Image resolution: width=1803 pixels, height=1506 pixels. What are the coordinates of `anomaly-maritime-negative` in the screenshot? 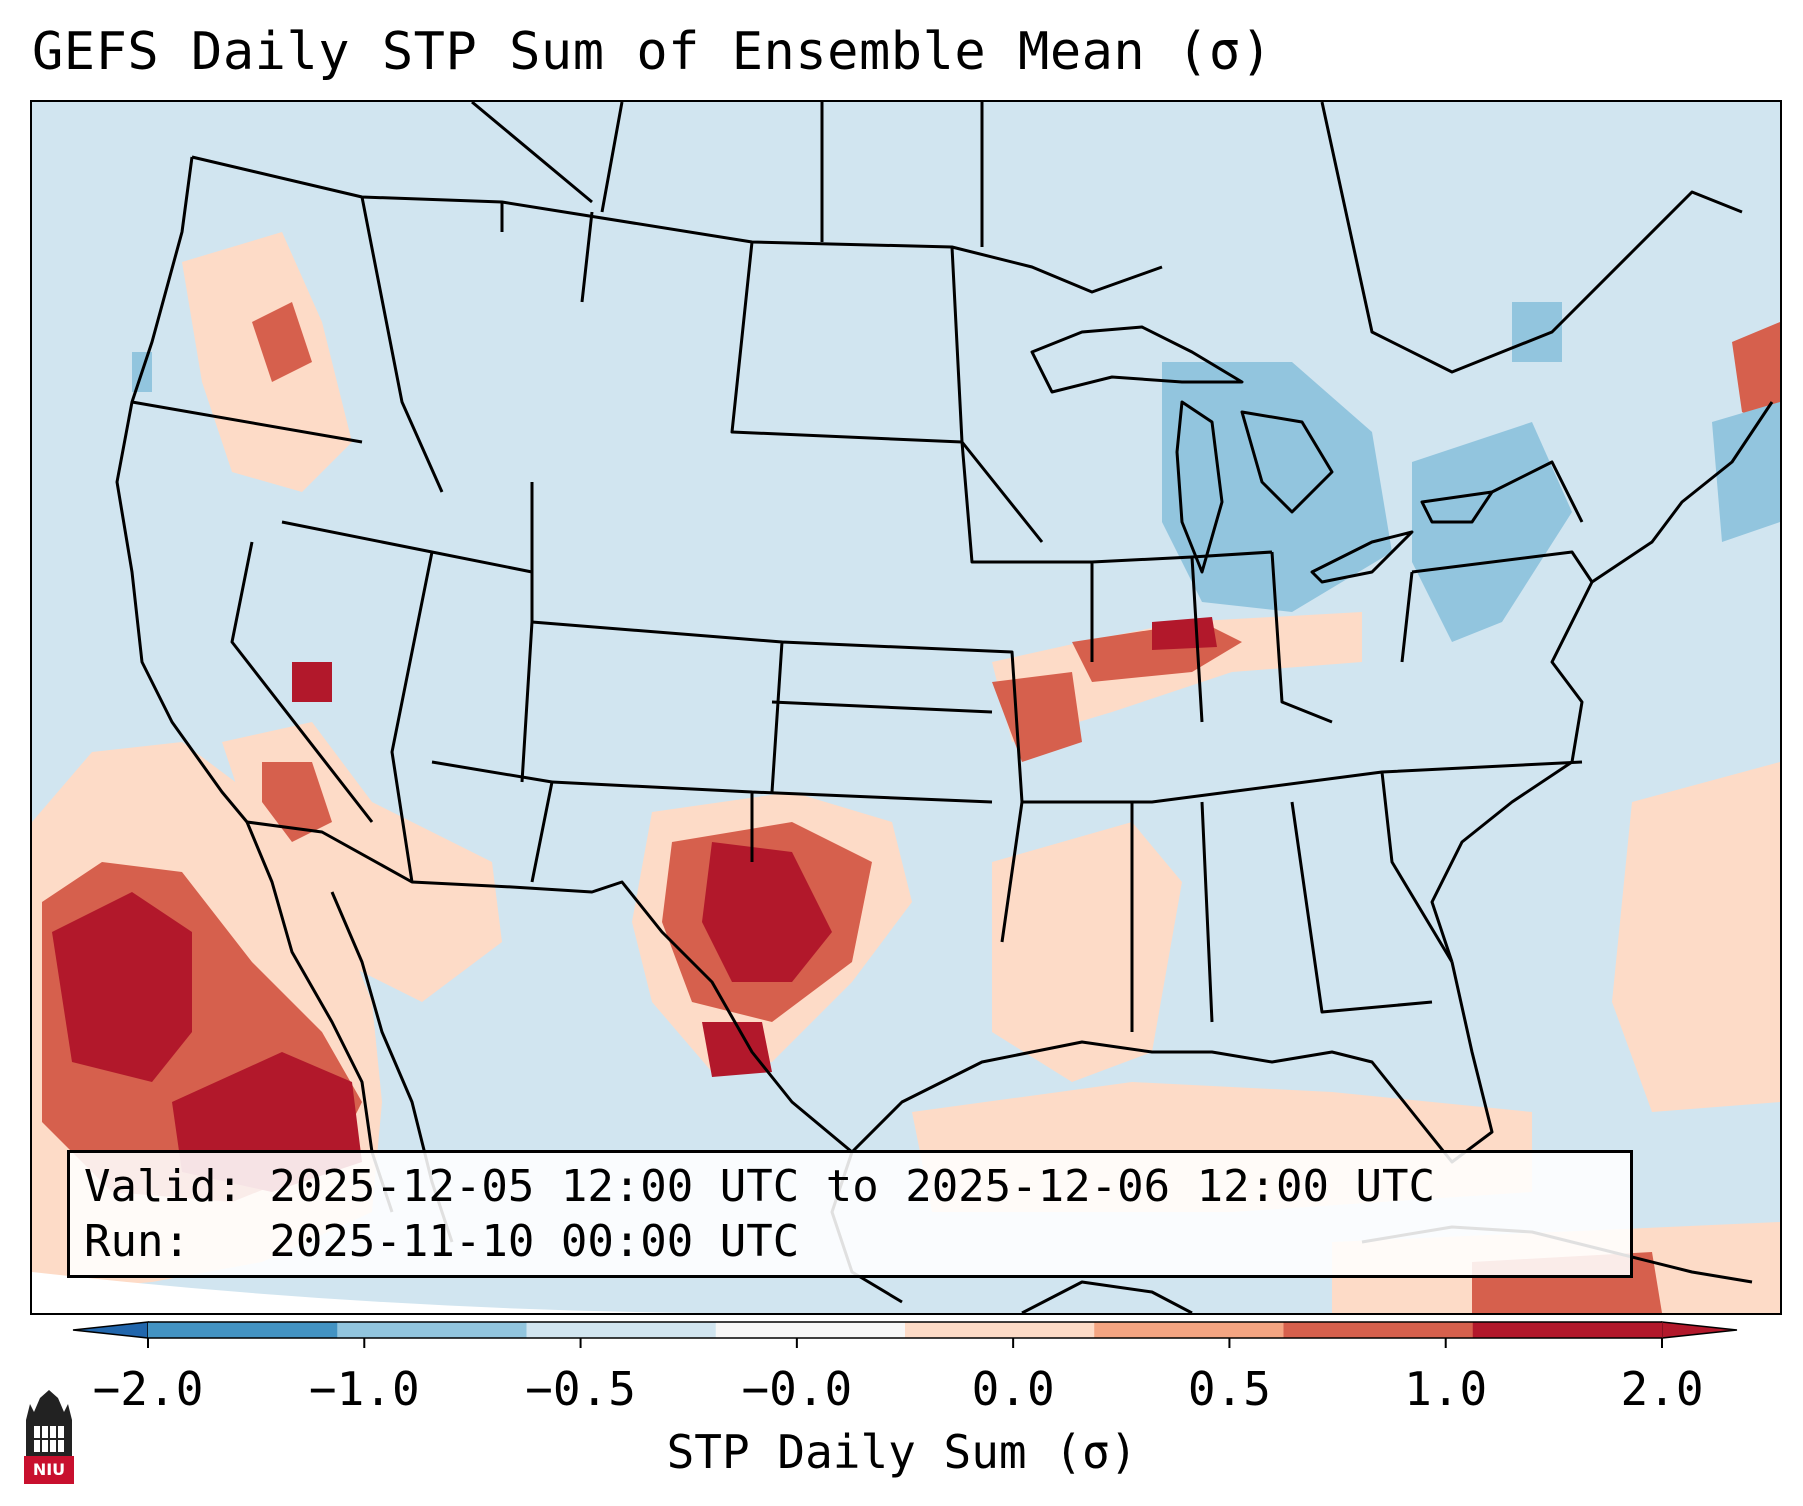 It's located at (1746, 472).